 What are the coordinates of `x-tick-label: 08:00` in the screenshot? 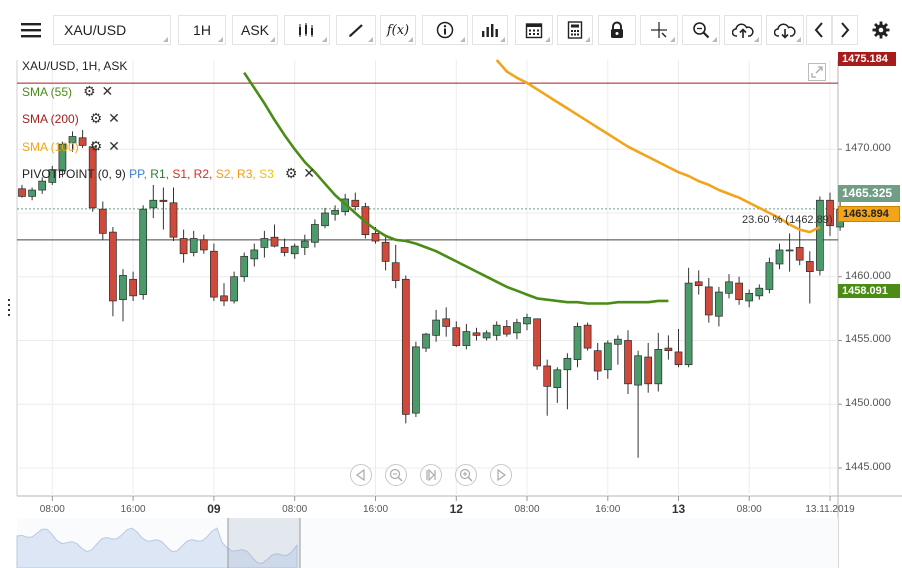 It's located at (52, 509).